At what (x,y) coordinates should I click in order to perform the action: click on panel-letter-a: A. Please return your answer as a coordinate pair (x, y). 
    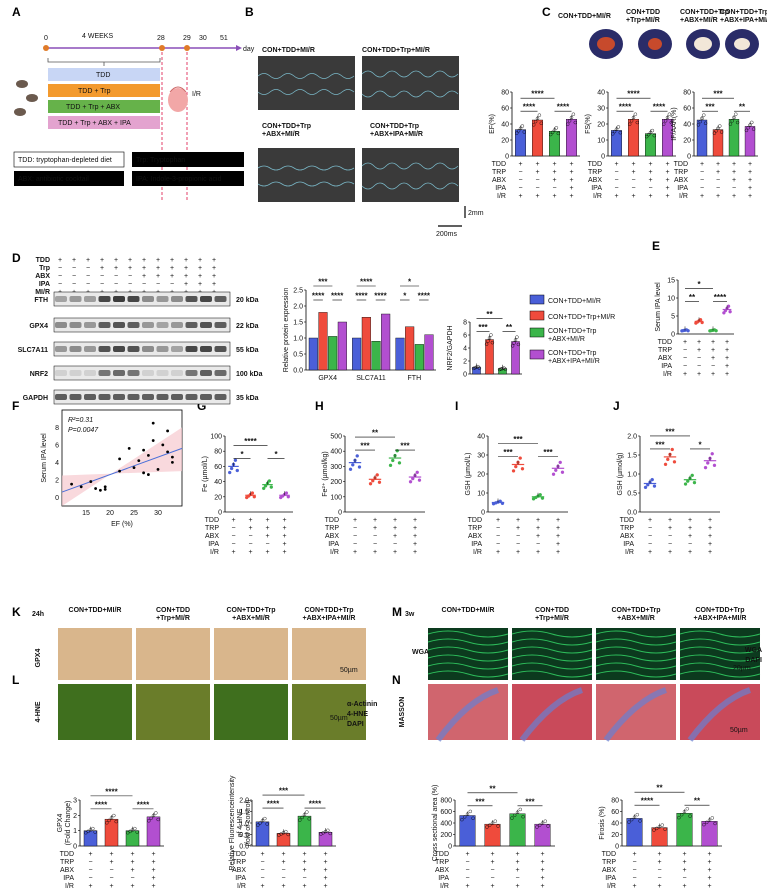
    Looking at the image, I should click on (16, 12).